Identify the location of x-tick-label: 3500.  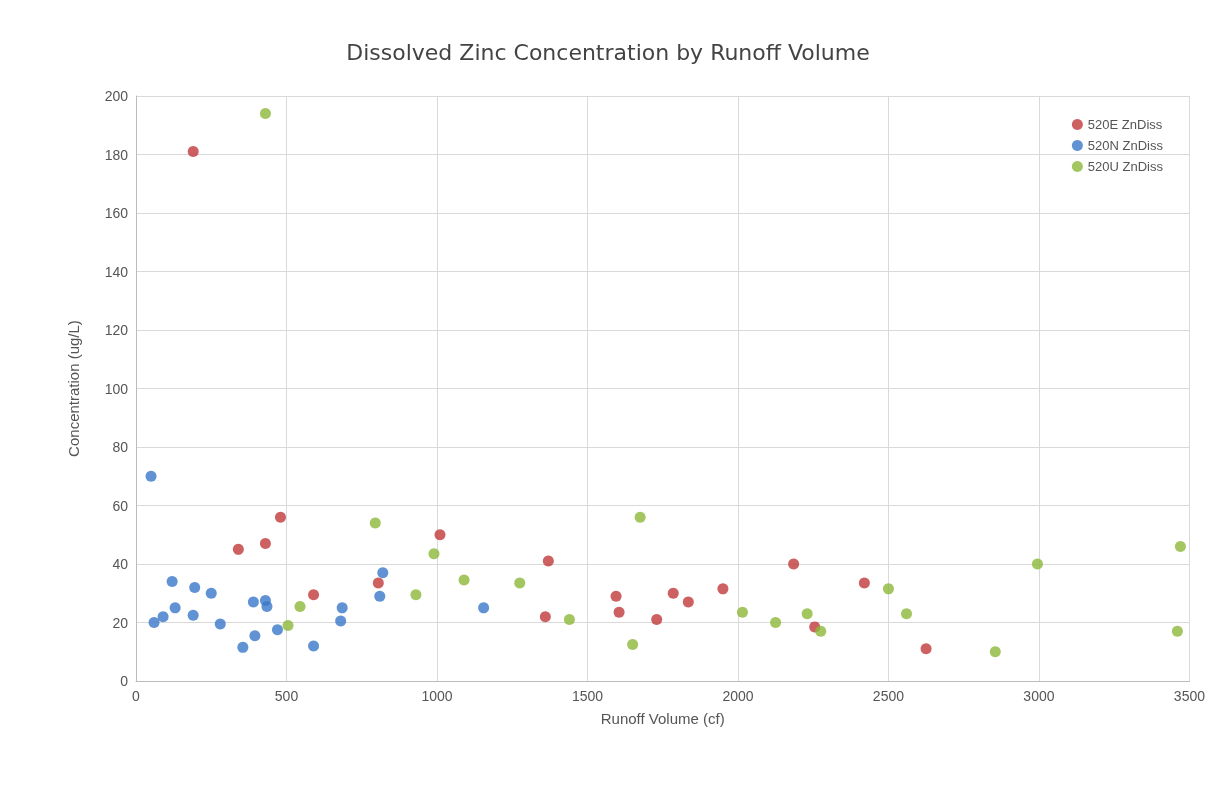
(1189, 696).